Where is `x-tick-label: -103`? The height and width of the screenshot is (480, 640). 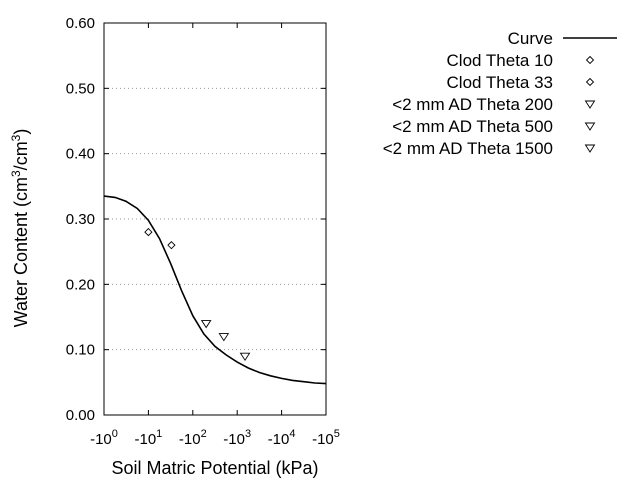 x-tick-label: -103 is located at coordinates (237, 438).